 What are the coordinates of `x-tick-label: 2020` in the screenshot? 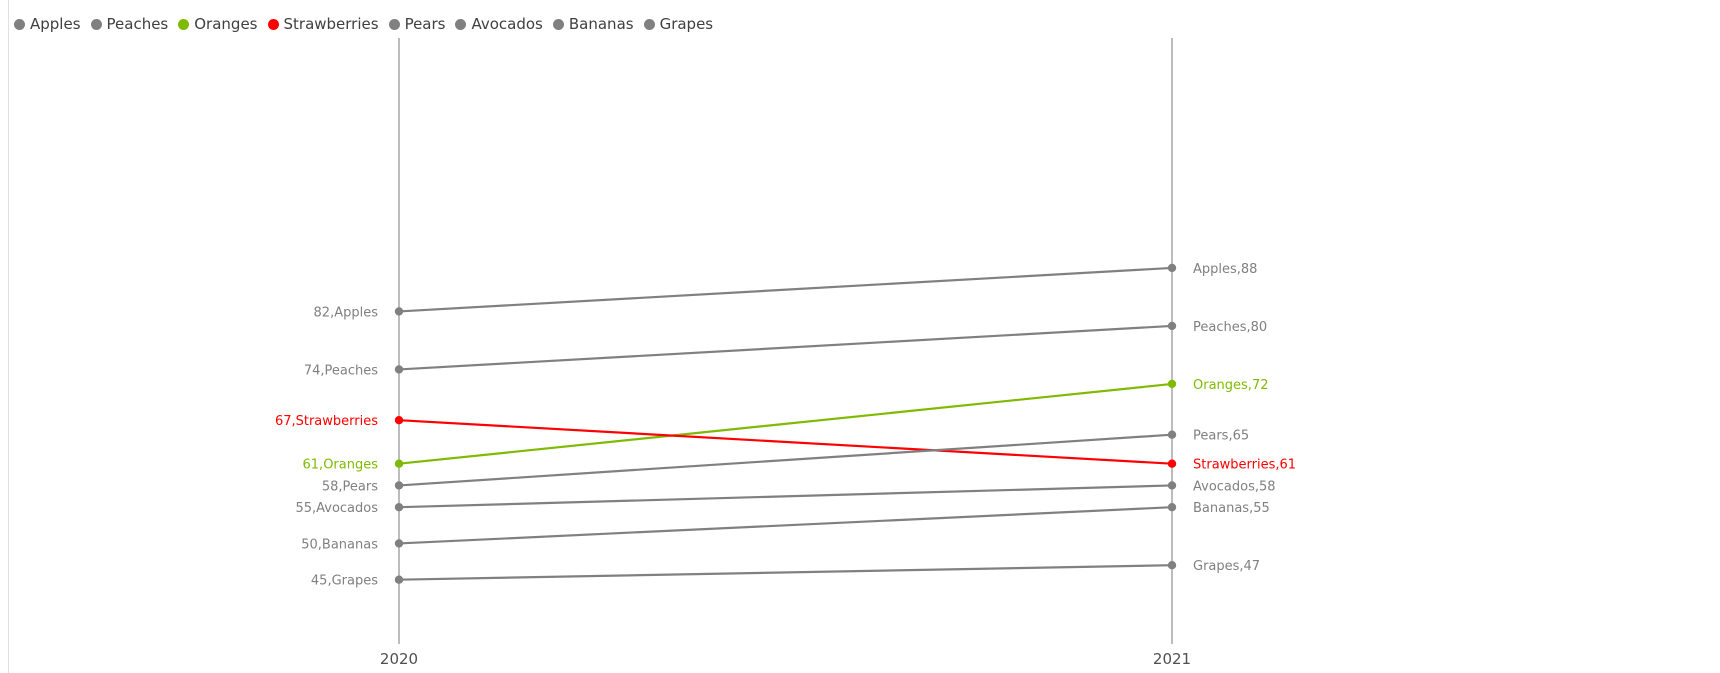 It's located at (399, 659).